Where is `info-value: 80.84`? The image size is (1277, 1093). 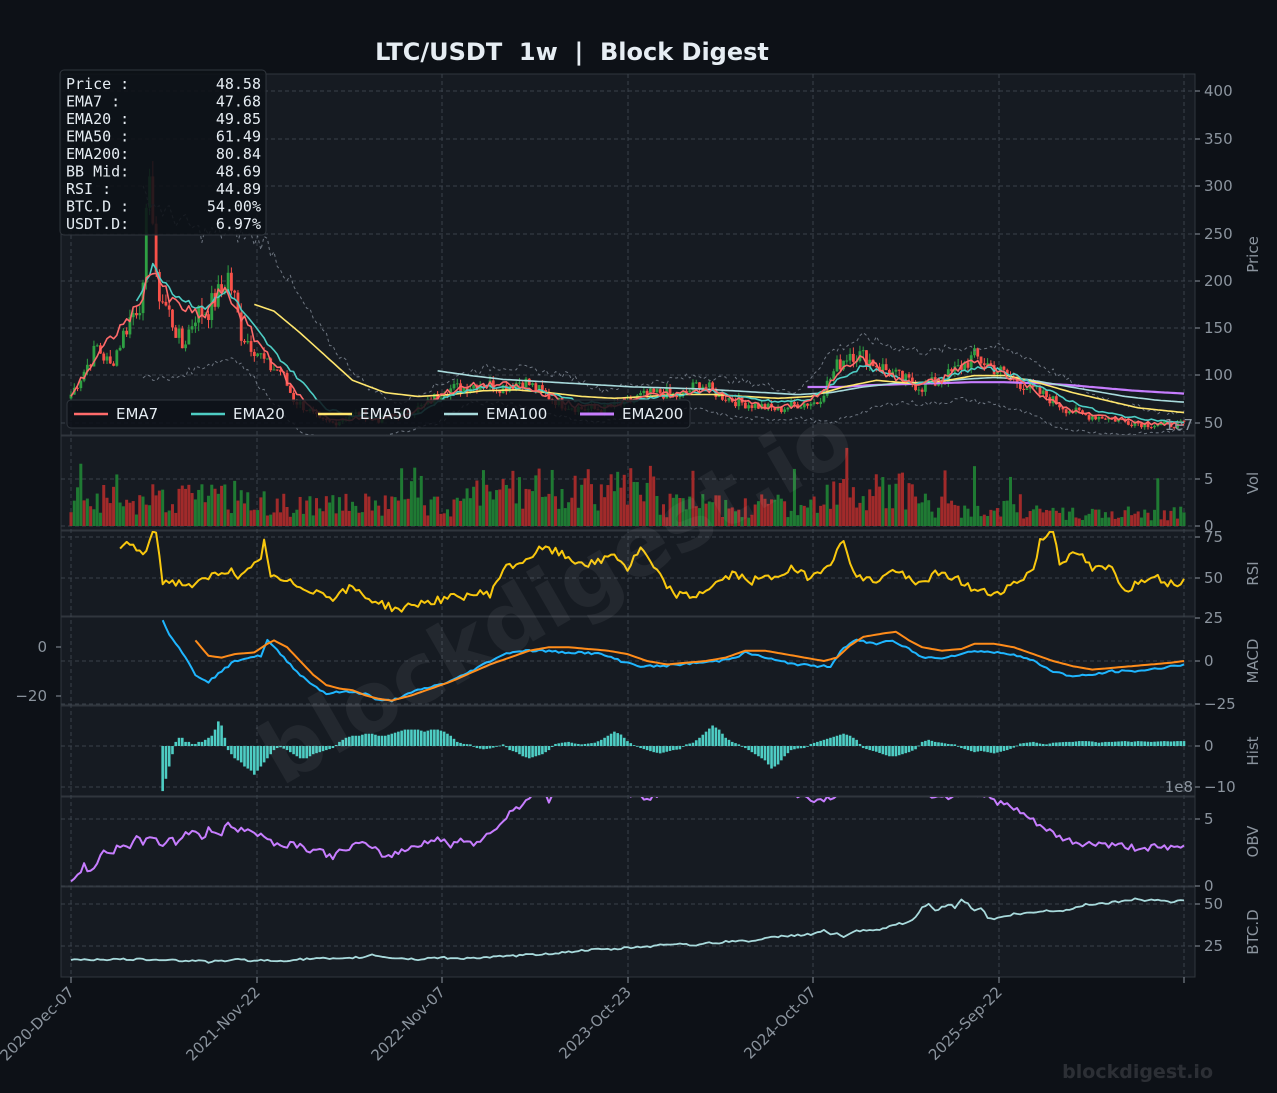
info-value: 80.84 is located at coordinates (238, 154).